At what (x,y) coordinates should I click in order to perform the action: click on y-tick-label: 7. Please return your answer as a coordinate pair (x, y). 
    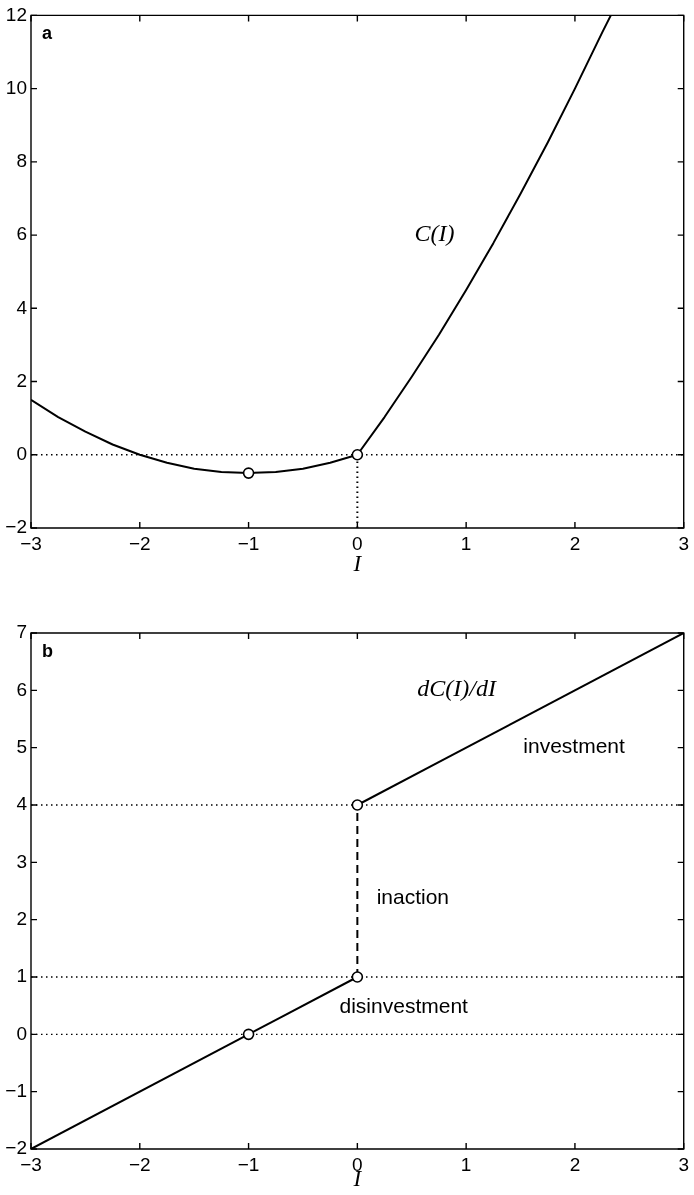
    Looking at the image, I should click on (21, 632).